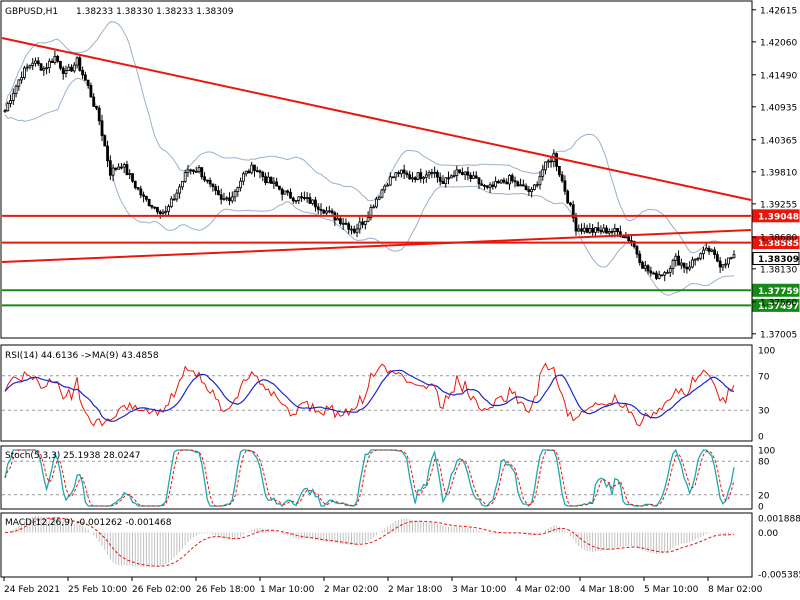  What do you see at coordinates (32, 590) in the screenshot?
I see `time-tick-label: 24 Feb 2021` at bounding box center [32, 590].